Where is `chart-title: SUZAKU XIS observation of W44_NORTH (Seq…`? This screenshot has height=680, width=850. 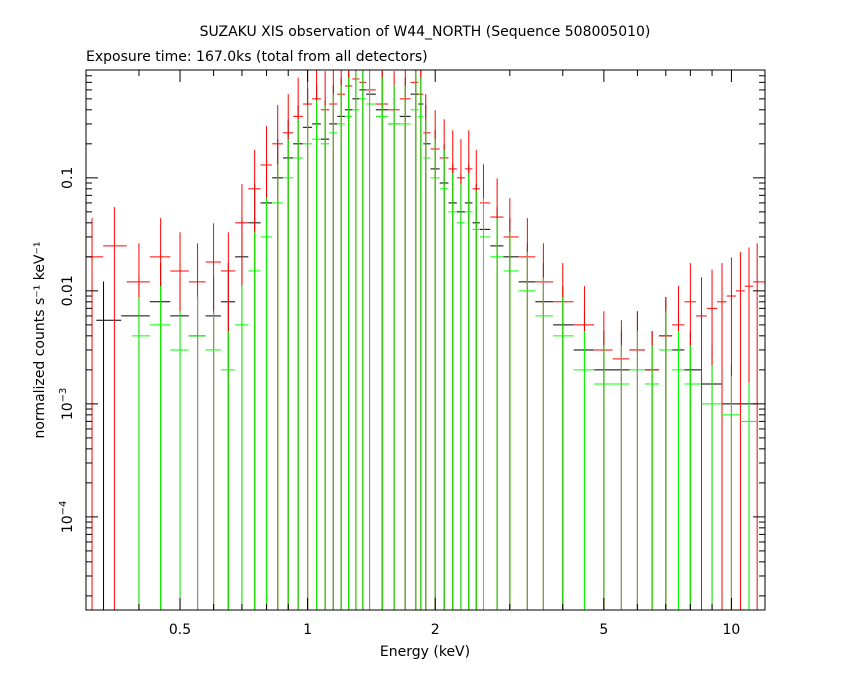 chart-title: SUZAKU XIS observation of W44_NORTH (Seq… is located at coordinates (425, 32).